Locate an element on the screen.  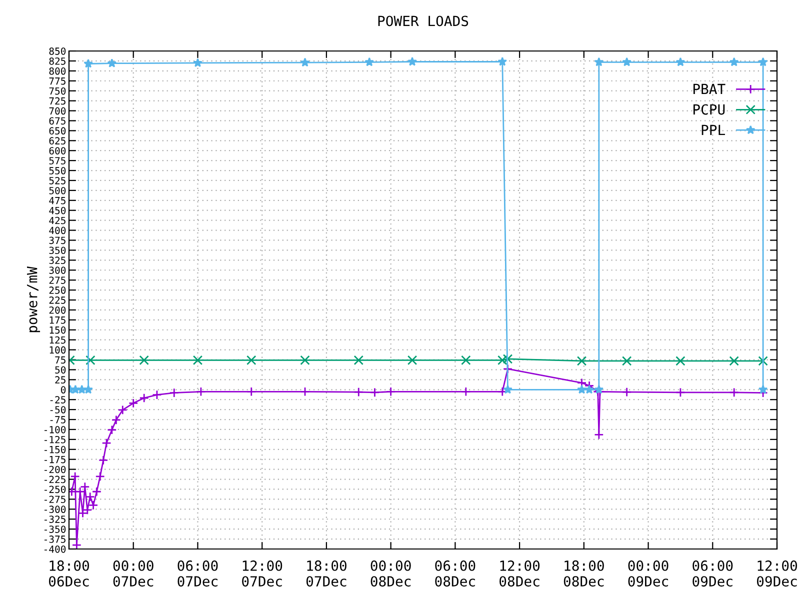
legend-label: PCPU is located at coordinates (709, 109).